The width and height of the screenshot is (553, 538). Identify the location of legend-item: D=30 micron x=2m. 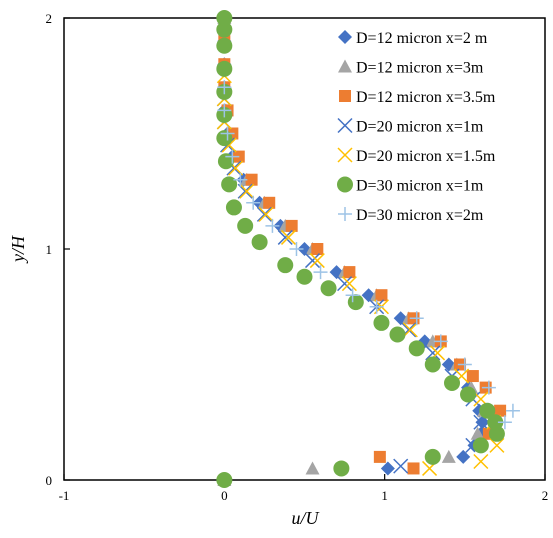
(411, 215).